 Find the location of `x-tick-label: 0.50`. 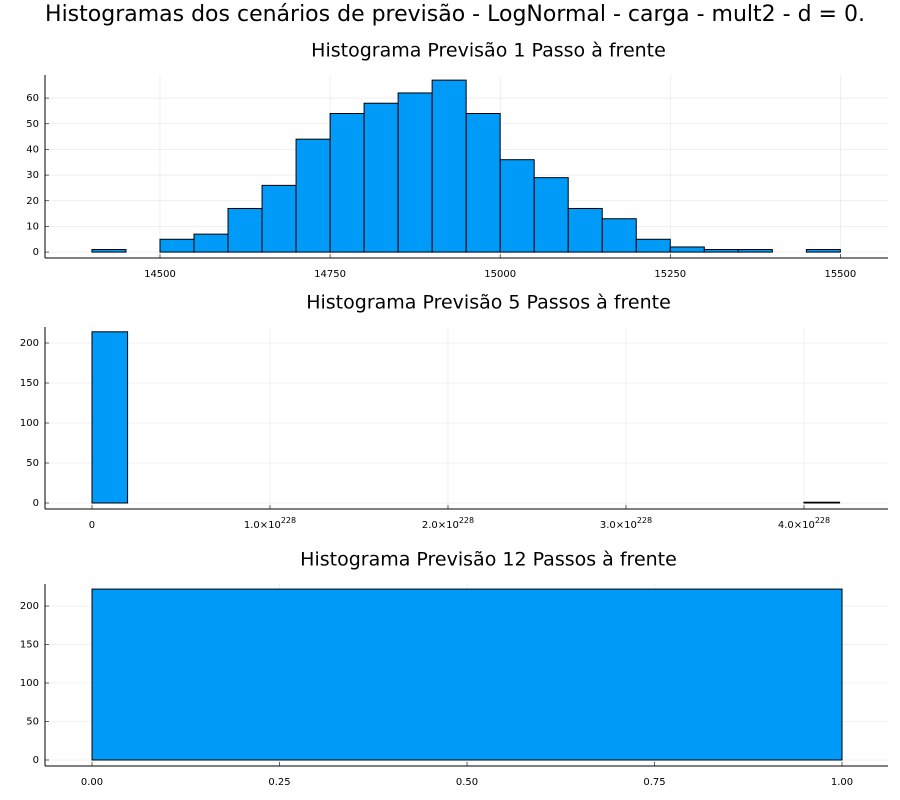

x-tick-label: 0.50 is located at coordinates (467, 782).